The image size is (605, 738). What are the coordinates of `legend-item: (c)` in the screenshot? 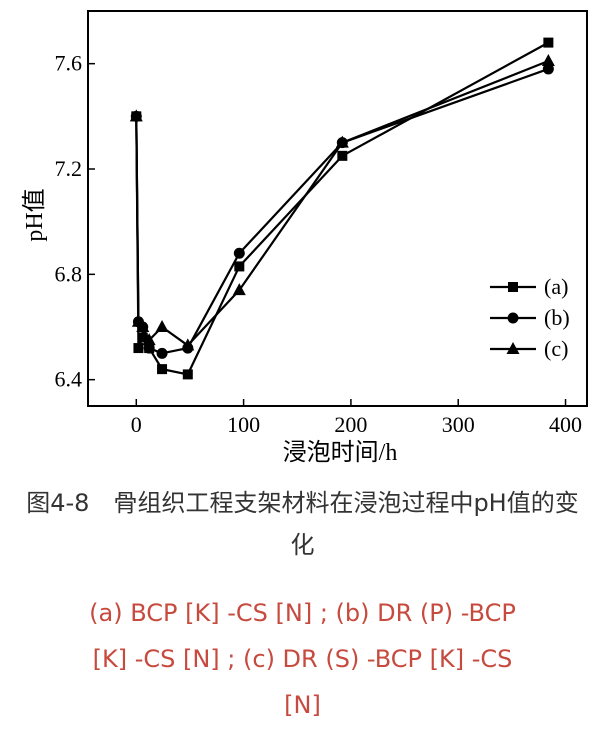 It's located at (529, 348).